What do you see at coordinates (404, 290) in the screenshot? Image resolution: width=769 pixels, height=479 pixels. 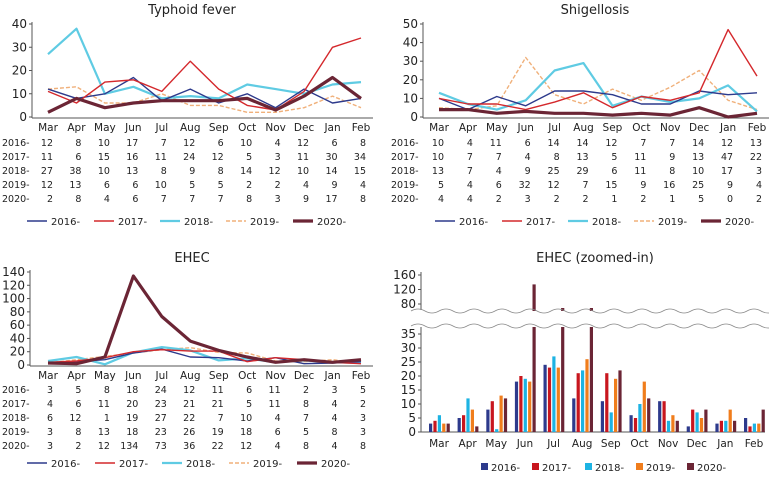 I see `y-tick-label: 120` at bounding box center [404, 290].